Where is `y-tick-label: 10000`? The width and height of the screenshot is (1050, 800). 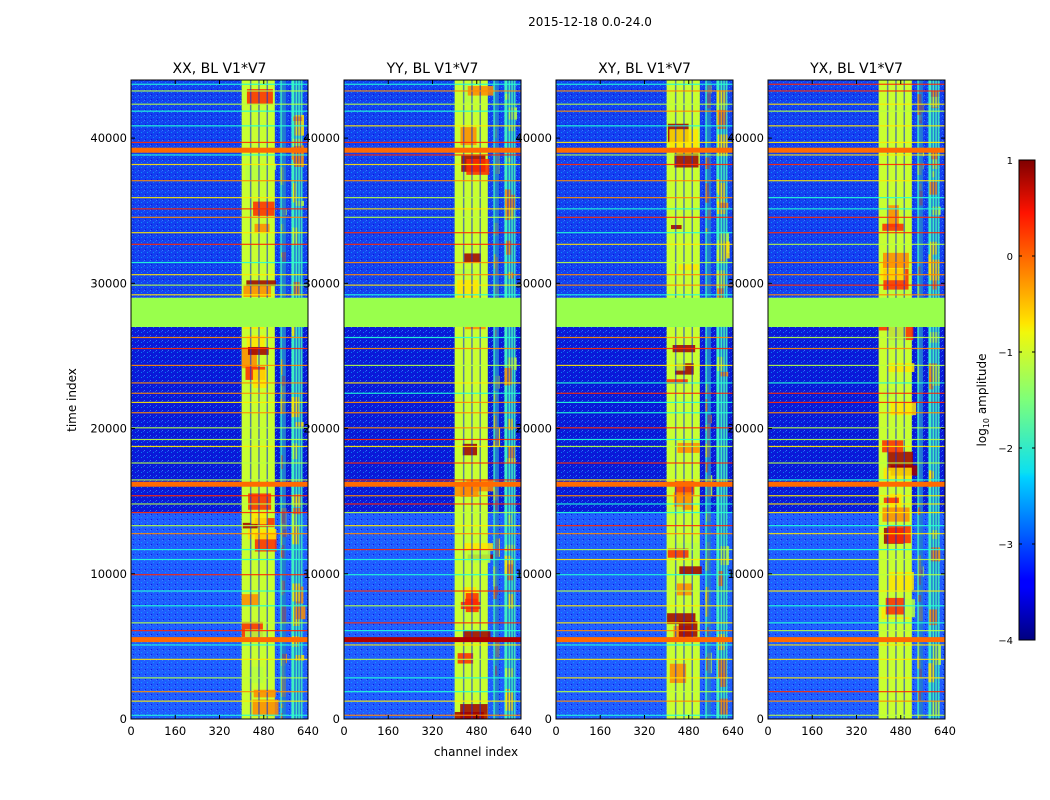 y-tick-label: 10000 is located at coordinates (745, 574).